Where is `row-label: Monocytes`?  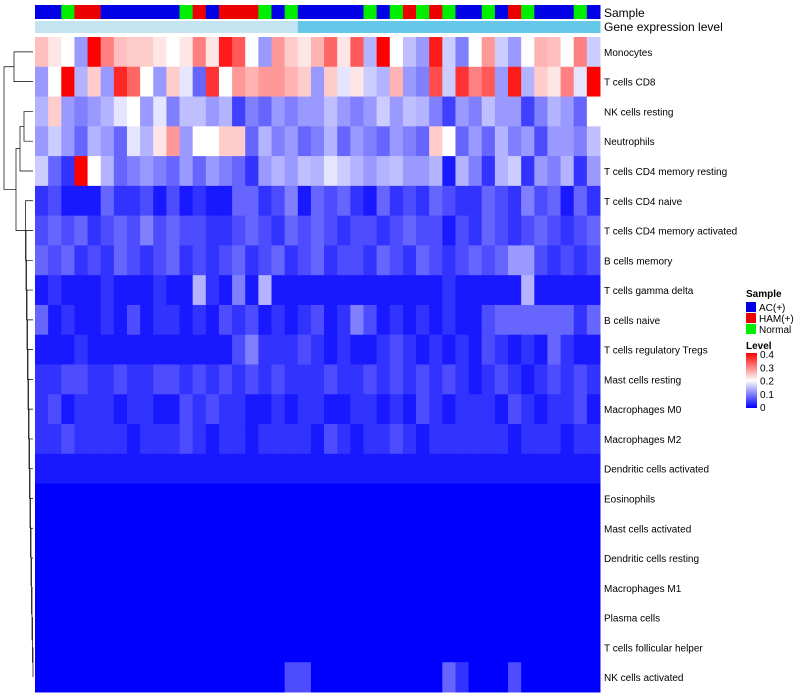 row-label: Monocytes is located at coordinates (628, 53).